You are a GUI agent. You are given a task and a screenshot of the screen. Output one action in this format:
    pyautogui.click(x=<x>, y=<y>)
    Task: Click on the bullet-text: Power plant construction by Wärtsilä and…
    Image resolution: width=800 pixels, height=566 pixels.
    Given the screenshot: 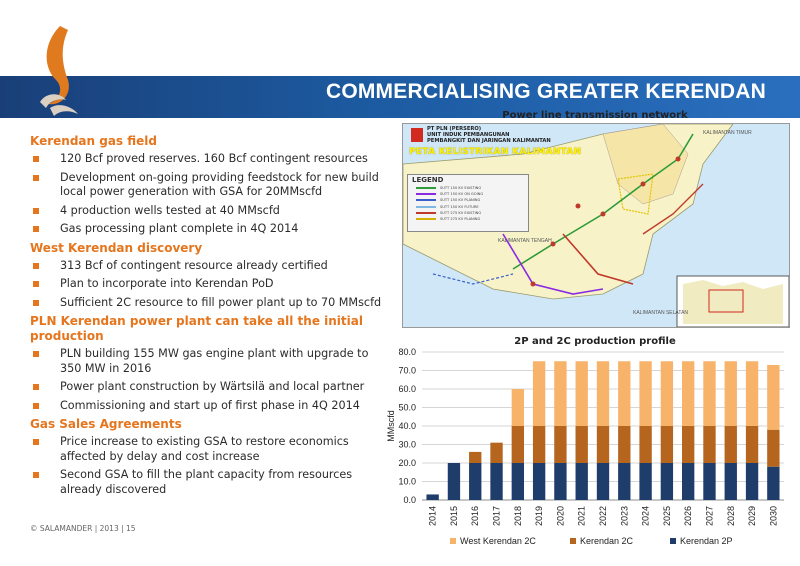 What is the action you would take?
    pyautogui.click(x=212, y=386)
    